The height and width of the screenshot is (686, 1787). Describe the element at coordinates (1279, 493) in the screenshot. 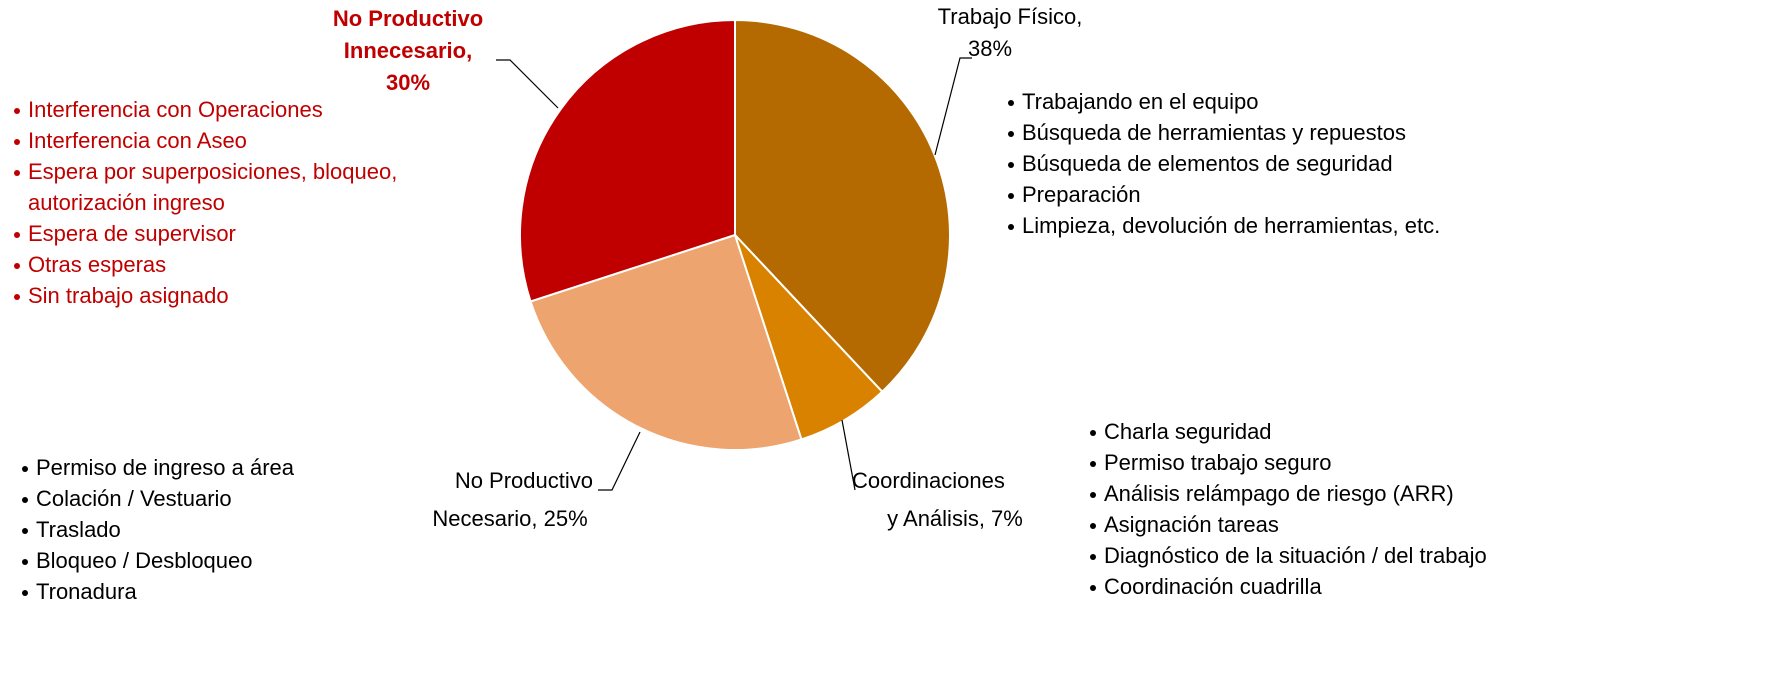

I see `note-item: Análisis relámpago de riesgo (ARR)` at that location.